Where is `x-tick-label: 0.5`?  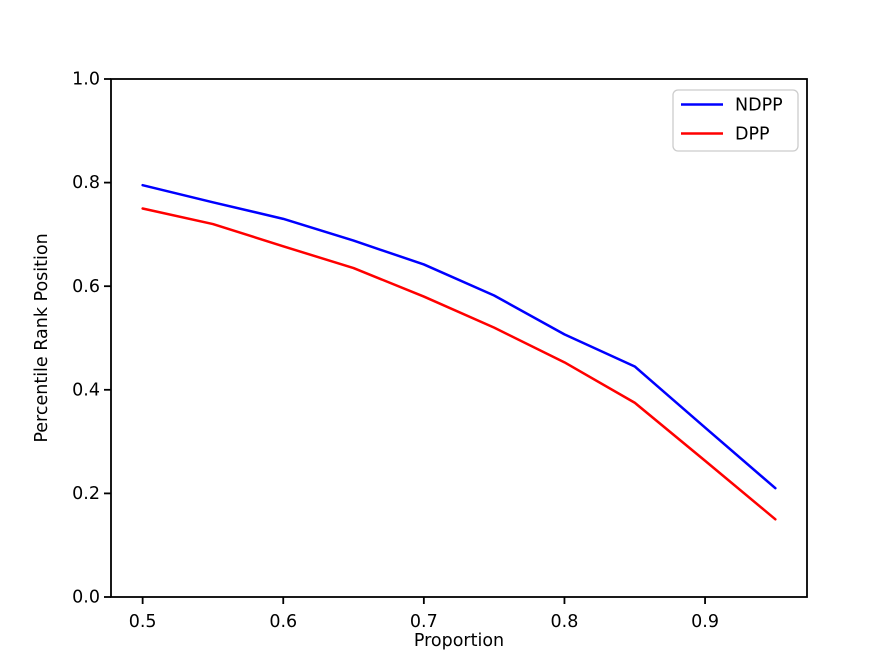
x-tick-label: 0.5 is located at coordinates (143, 622).